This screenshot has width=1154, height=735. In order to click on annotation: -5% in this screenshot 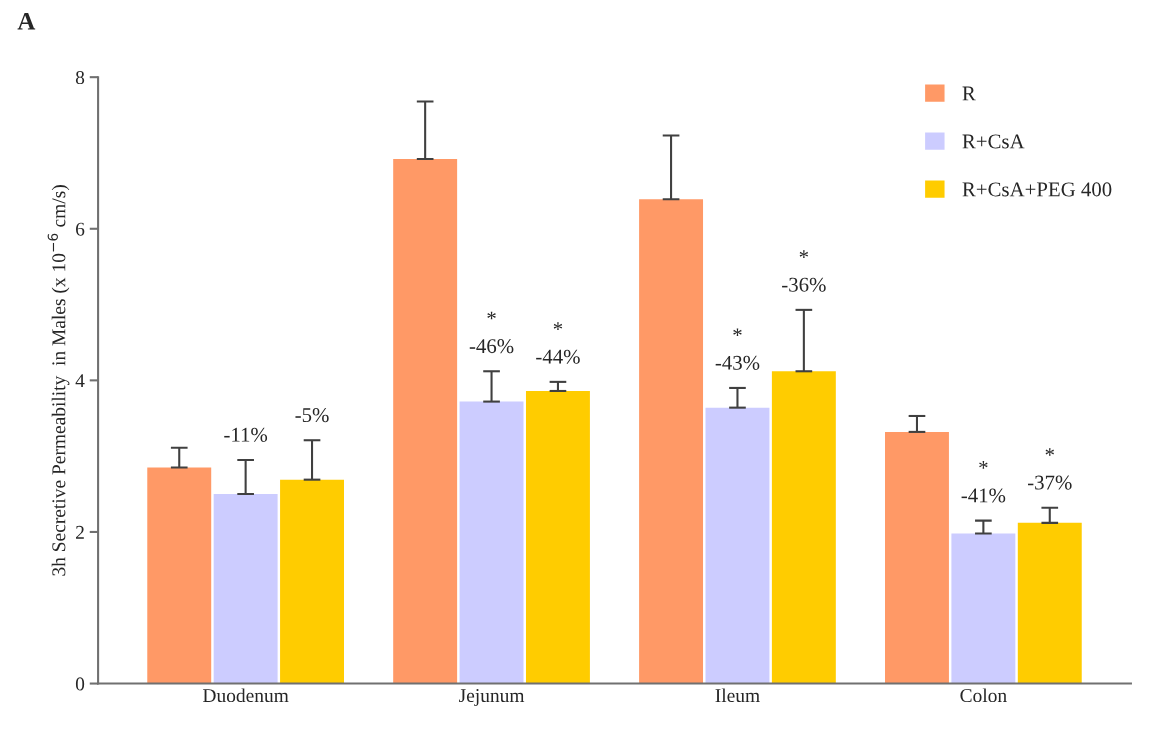, I will do `click(312, 415)`.